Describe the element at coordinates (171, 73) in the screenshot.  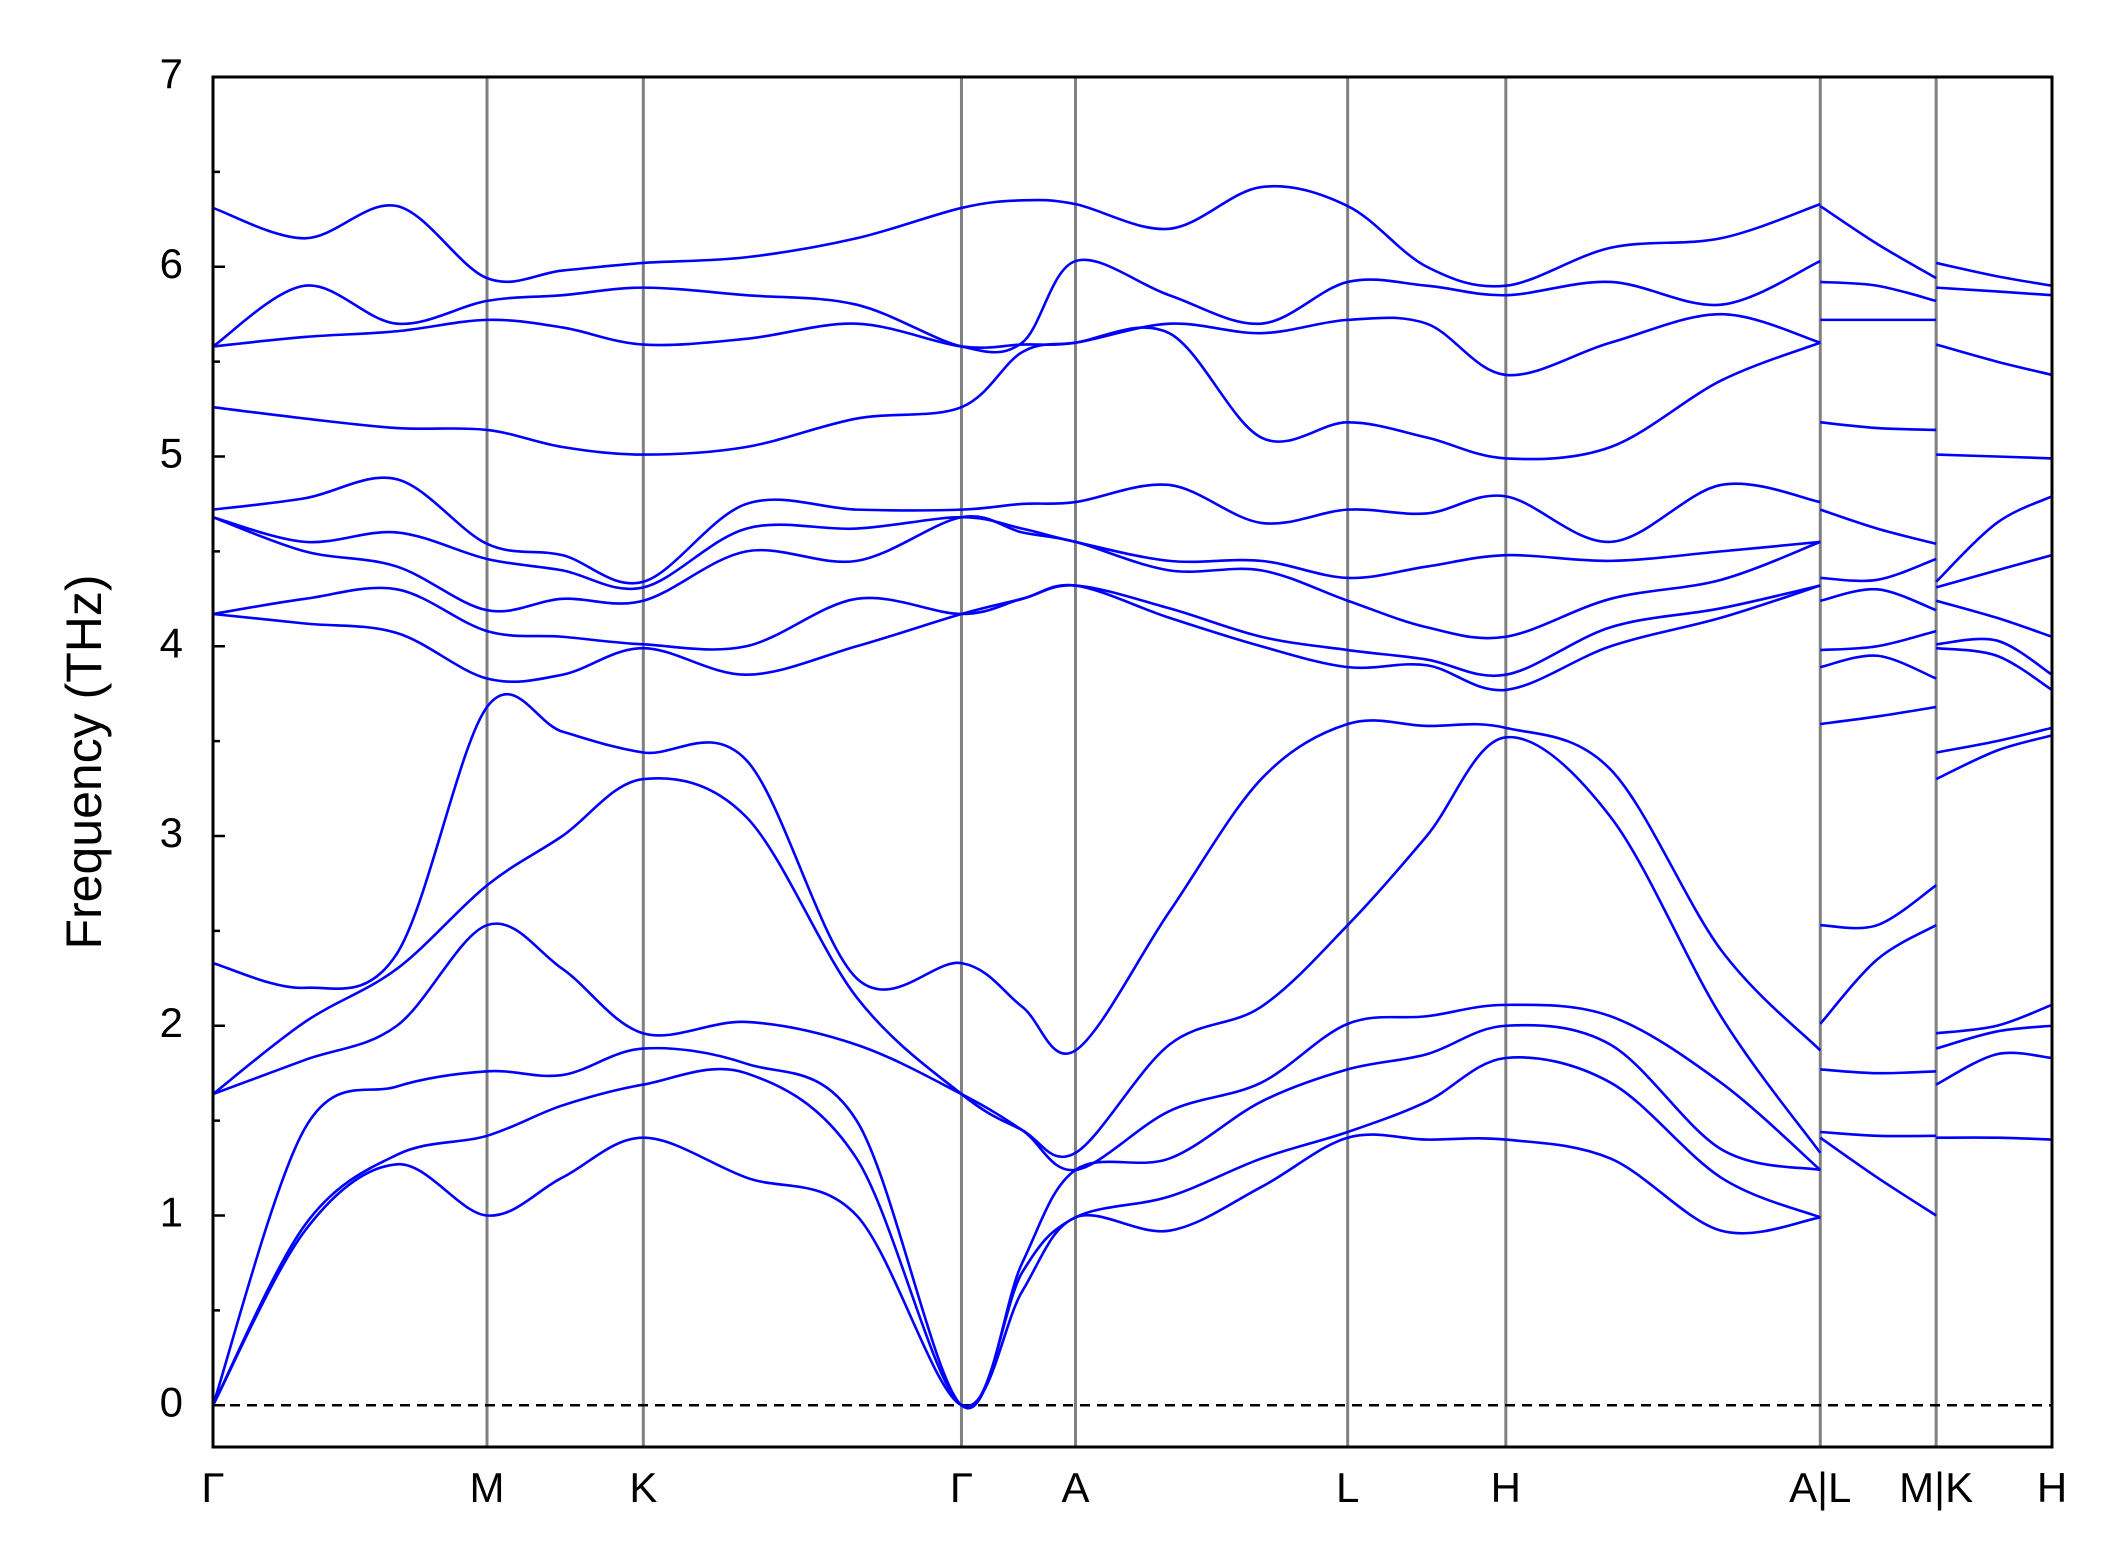
I see `y-tick-label: 7` at that location.